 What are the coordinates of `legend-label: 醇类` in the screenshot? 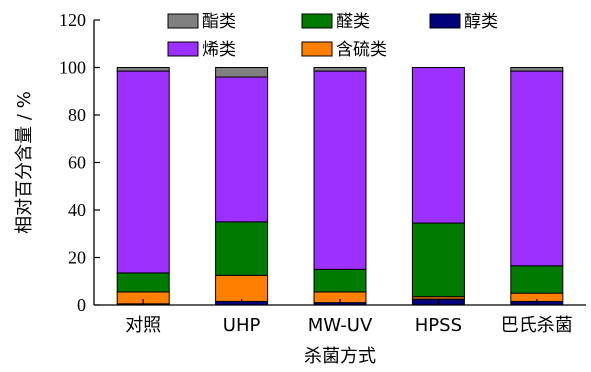 It's located at (481, 22).